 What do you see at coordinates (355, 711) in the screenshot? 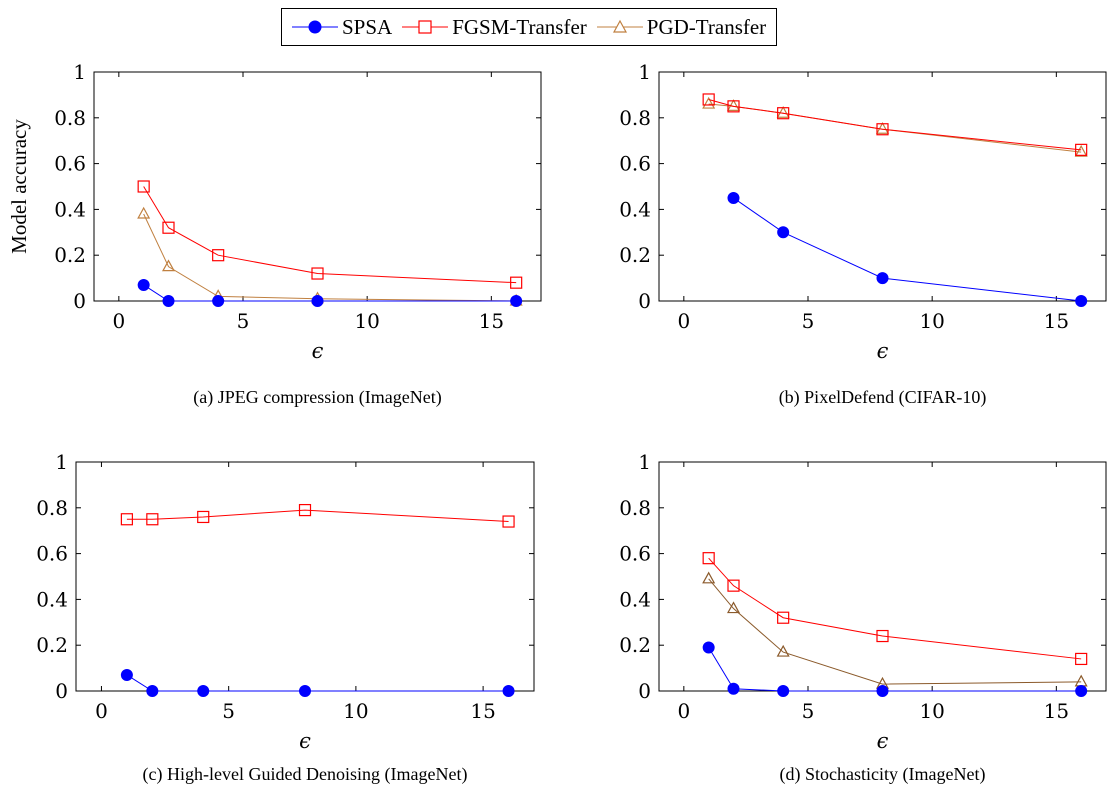
I see `x-tick-label: 10` at bounding box center [355, 711].